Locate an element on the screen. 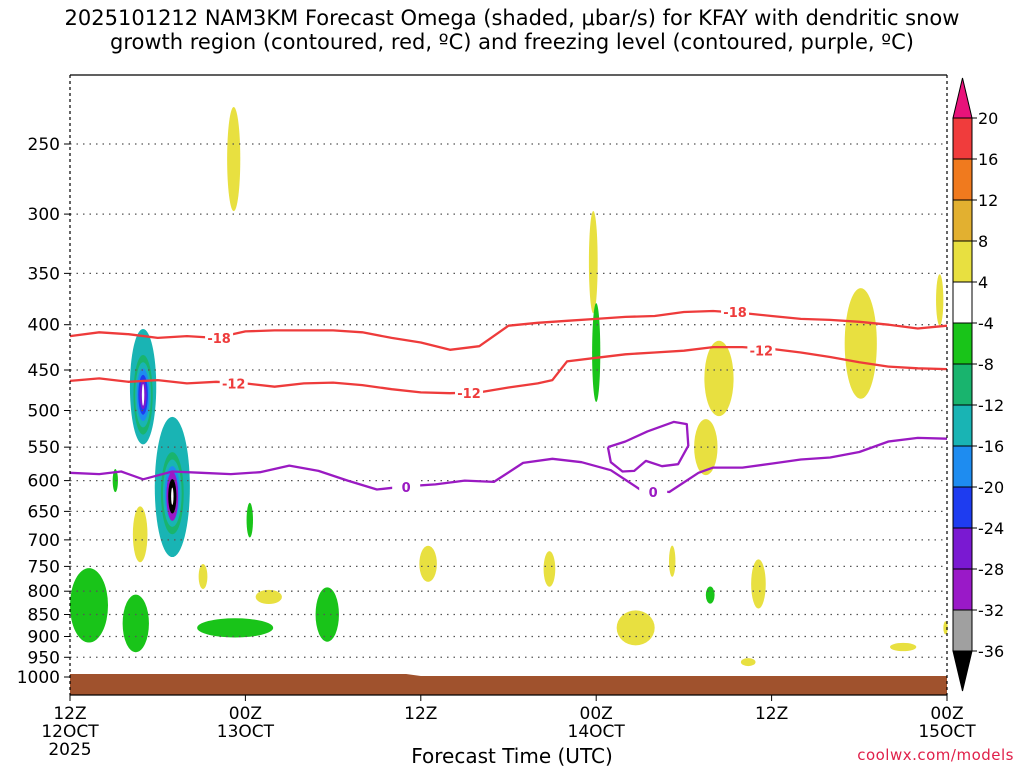 Image resolution: width=1024 pixels, height=768 pixels. contour--18 is located at coordinates (508, 330).